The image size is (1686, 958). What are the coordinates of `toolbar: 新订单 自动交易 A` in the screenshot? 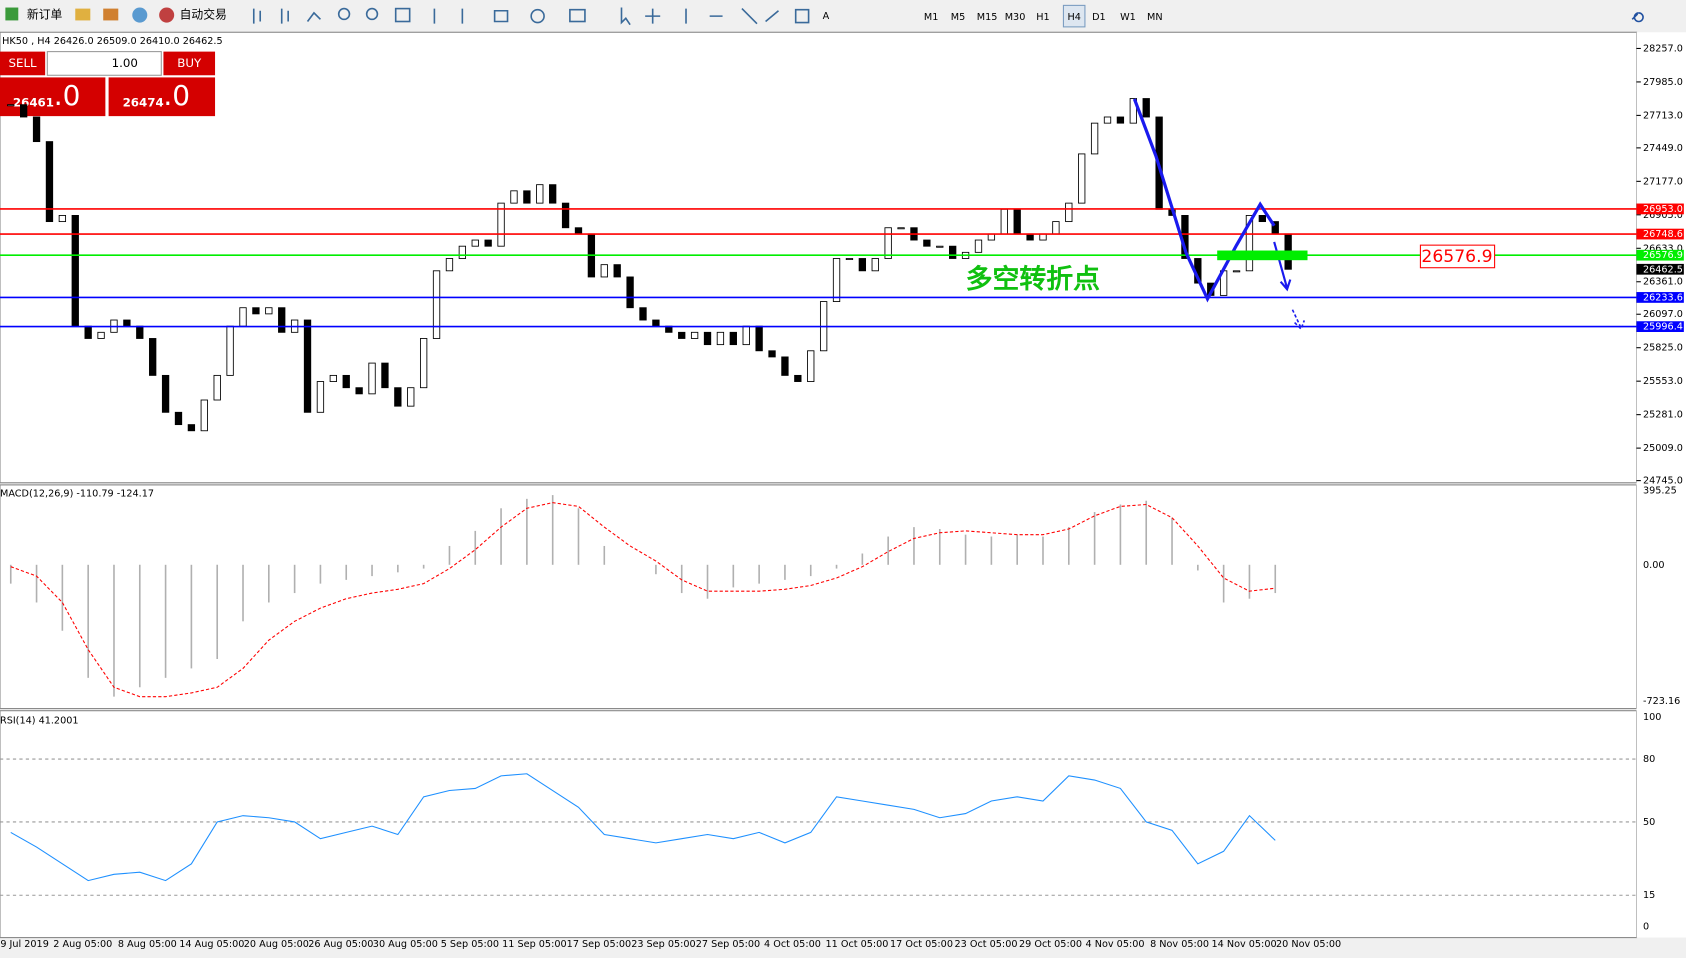 It's located at (824, 16).